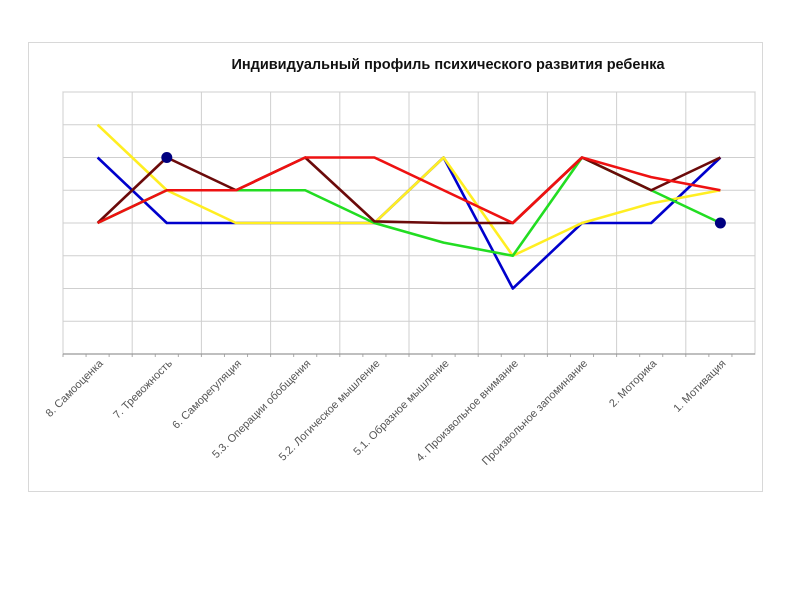  What do you see at coordinates (699, 386) in the screenshot?
I see `x-tick-label: 1. Мотивация` at bounding box center [699, 386].